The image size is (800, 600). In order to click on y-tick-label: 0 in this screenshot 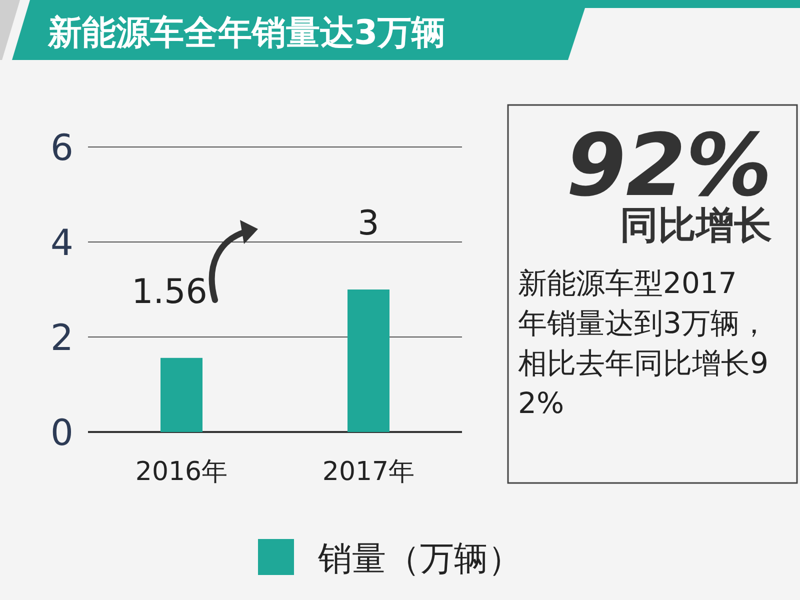, I will do `click(62, 433)`.